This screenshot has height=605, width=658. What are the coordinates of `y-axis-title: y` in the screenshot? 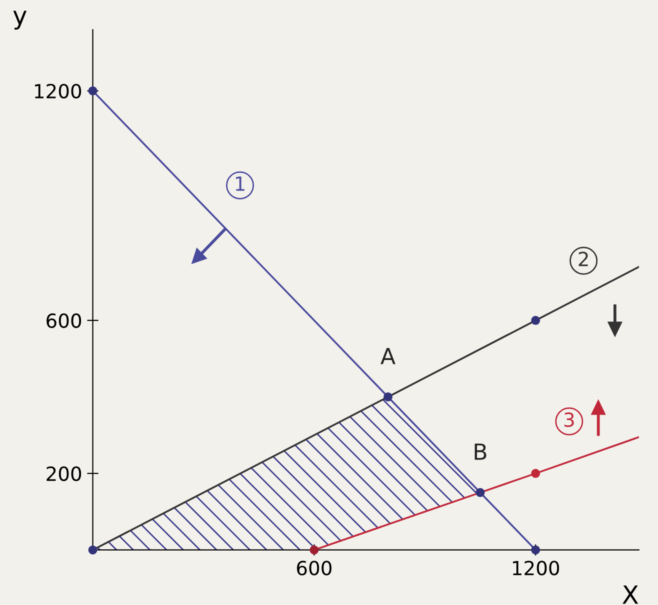 It's located at (20, 20).